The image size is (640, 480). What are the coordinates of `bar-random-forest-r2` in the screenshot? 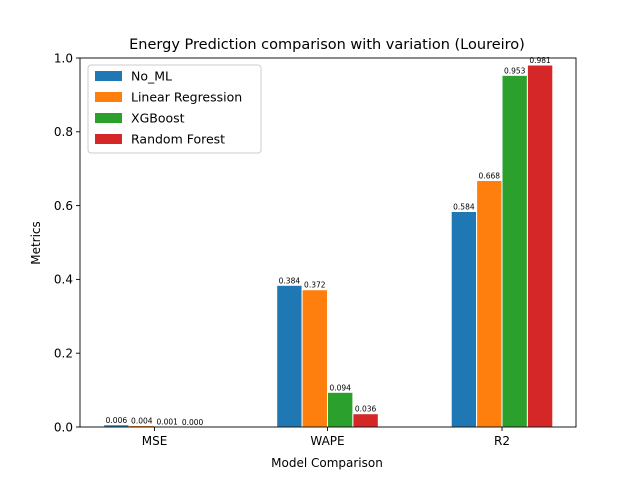 It's located at (540, 246).